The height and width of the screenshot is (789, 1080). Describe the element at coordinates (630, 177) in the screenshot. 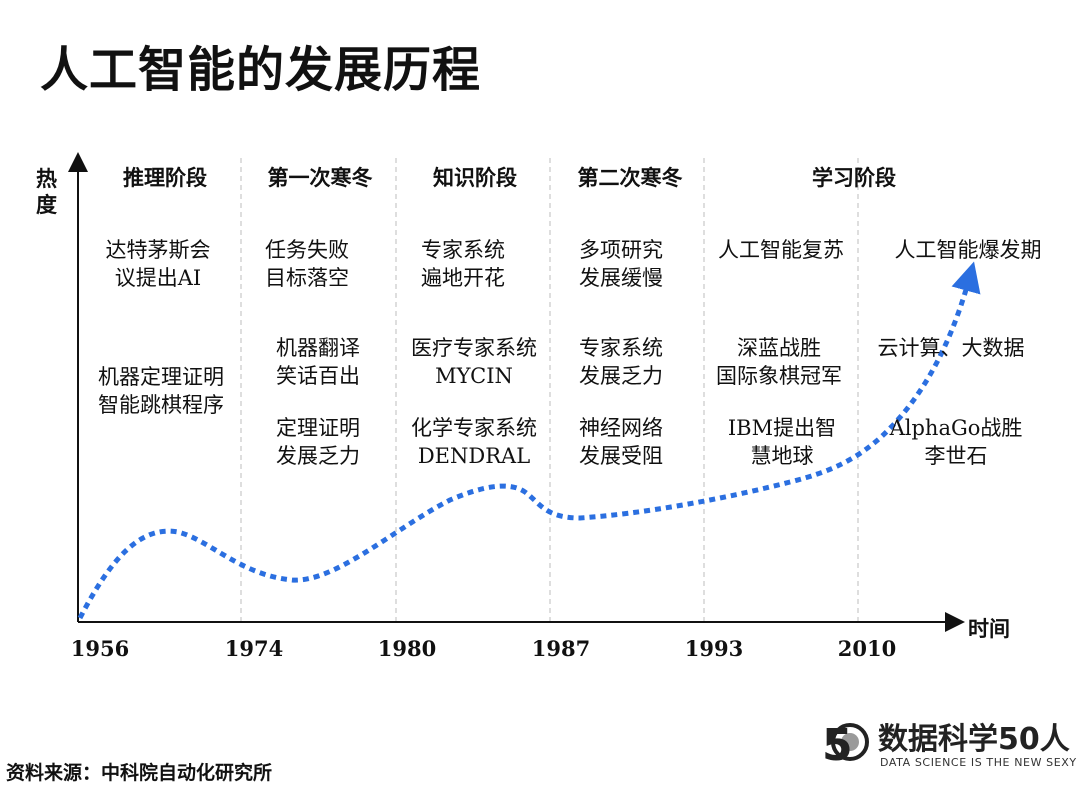

I see `stage-heading-second-winter: 第二次寒冬` at that location.